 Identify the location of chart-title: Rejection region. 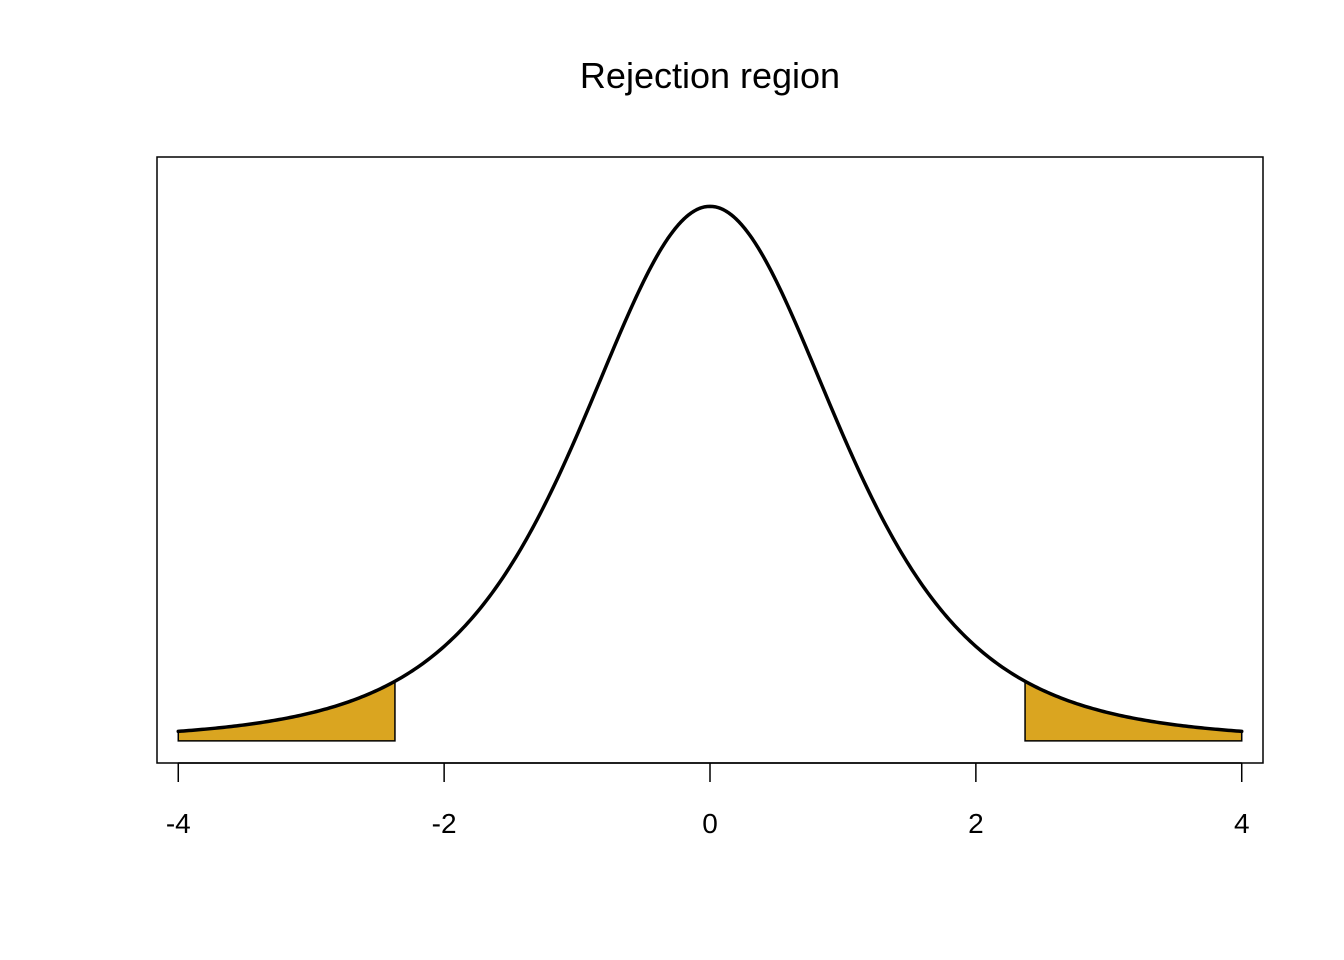
(710, 75).